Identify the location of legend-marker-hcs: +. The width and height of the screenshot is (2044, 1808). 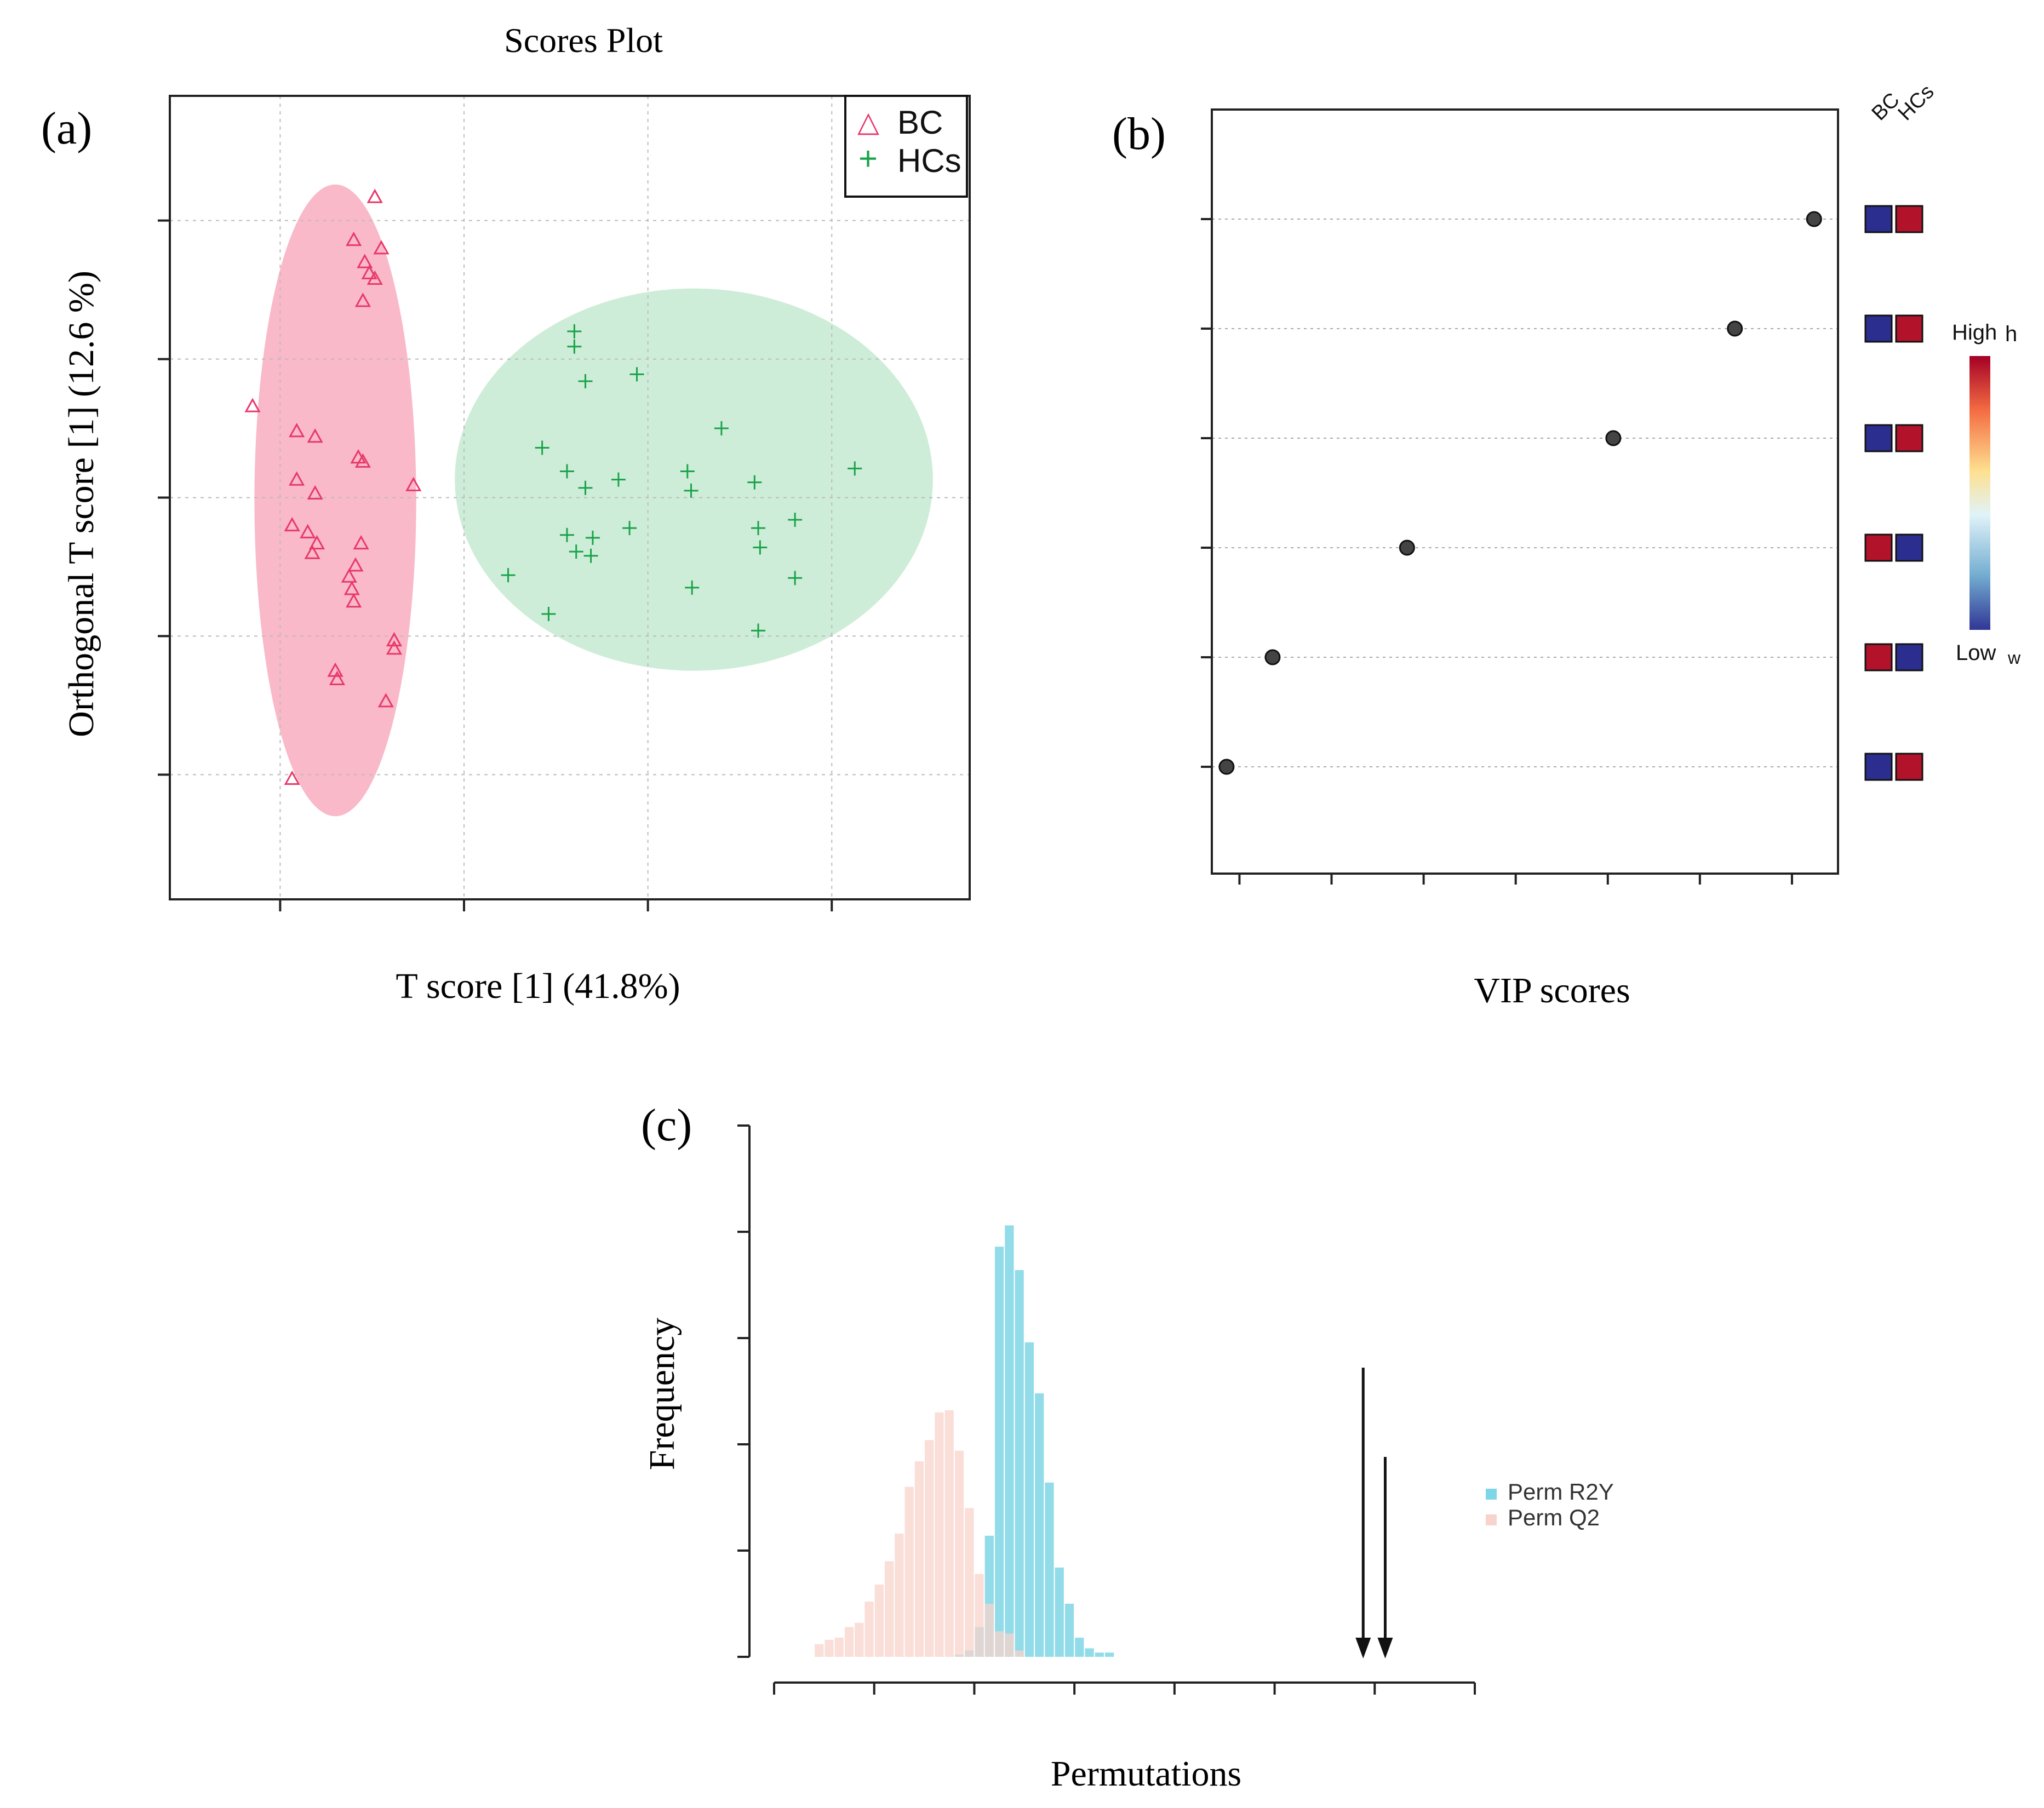
(868, 158).